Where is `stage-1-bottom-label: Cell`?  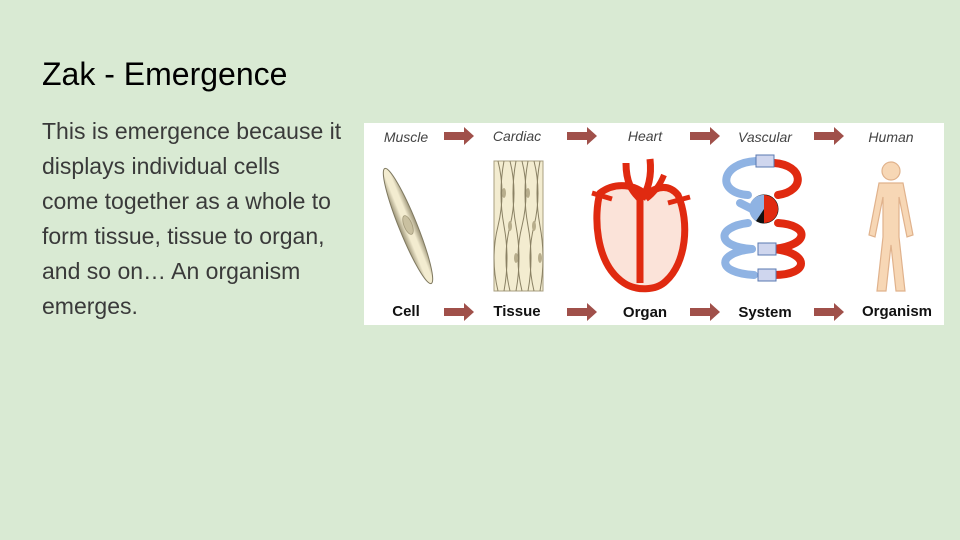
stage-1-bottom-label: Cell is located at coordinates (406, 311).